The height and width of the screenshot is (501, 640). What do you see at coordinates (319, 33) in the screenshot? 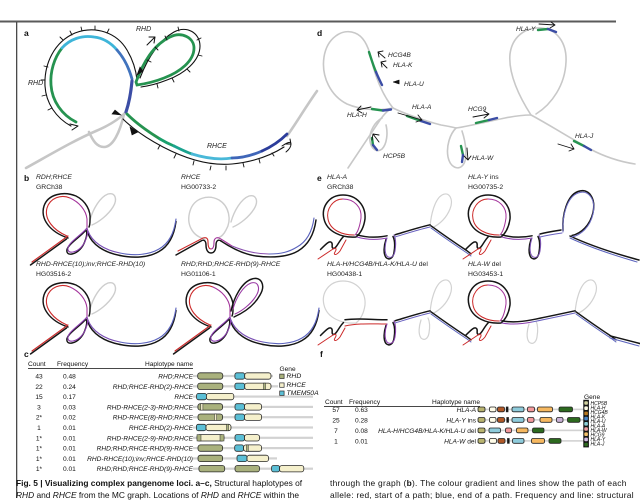
I see `svg-text: d` at bounding box center [319, 33].